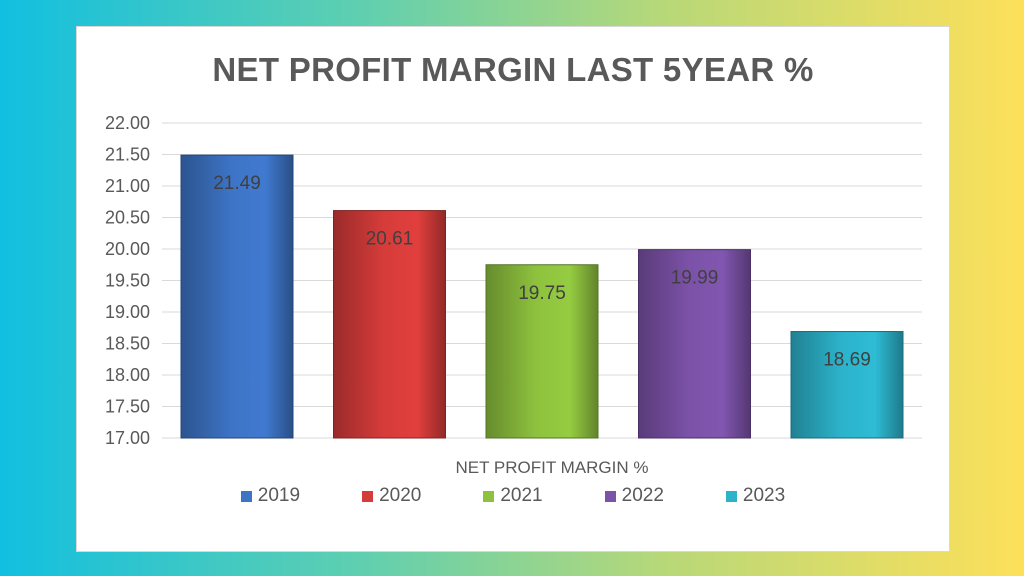  What do you see at coordinates (127, 186) in the screenshot?
I see `y-tick-label: 21.00` at bounding box center [127, 186].